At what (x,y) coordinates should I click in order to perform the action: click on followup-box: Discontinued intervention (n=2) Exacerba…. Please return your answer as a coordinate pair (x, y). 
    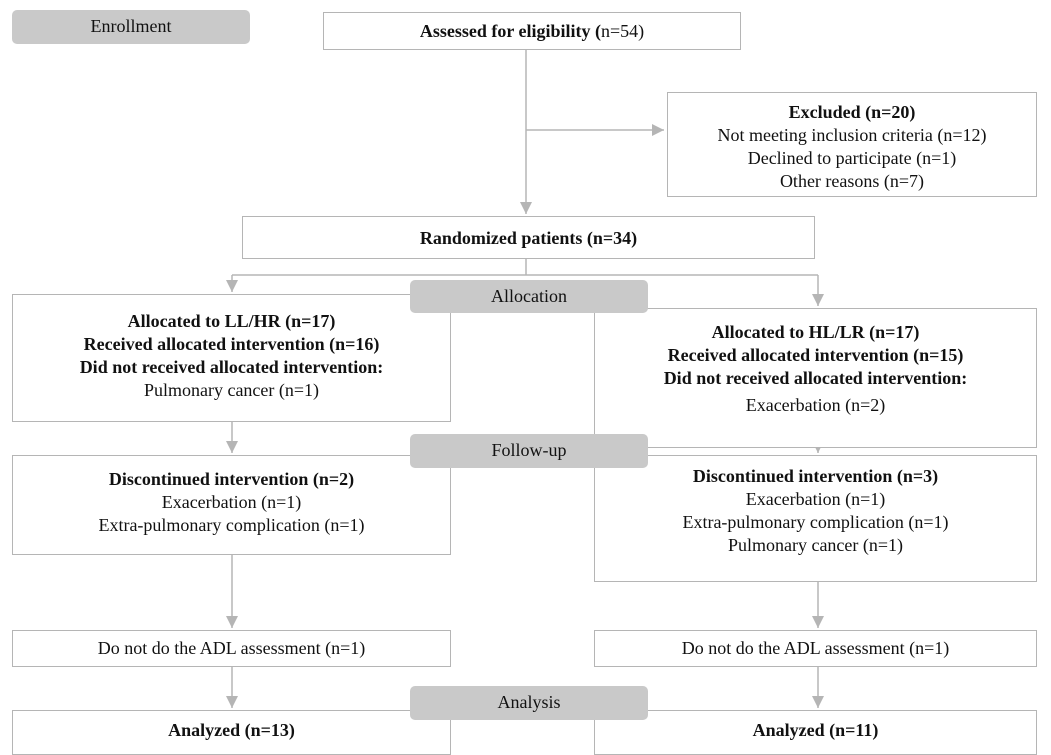
    Looking at the image, I should click on (231, 505).